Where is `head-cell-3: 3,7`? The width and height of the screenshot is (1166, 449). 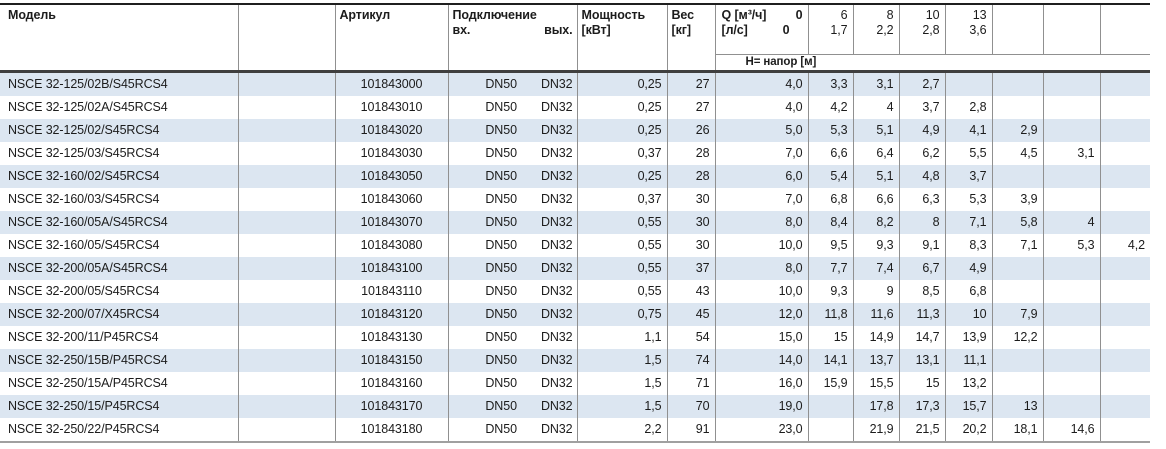
head-cell-3: 3,7 is located at coordinates (922, 107).